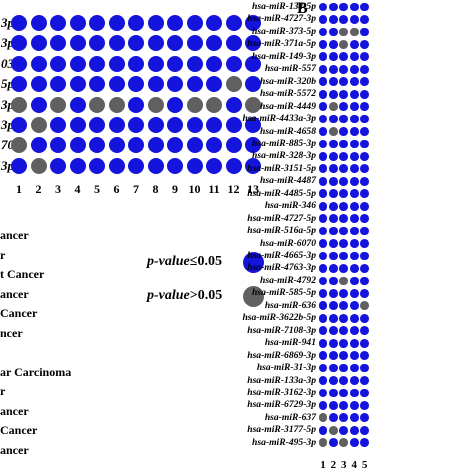 The height and width of the screenshot is (474, 474). What do you see at coordinates (284, 156) in the screenshot?
I see `mirna-label: hsa-miR-328-3p` at bounding box center [284, 156].